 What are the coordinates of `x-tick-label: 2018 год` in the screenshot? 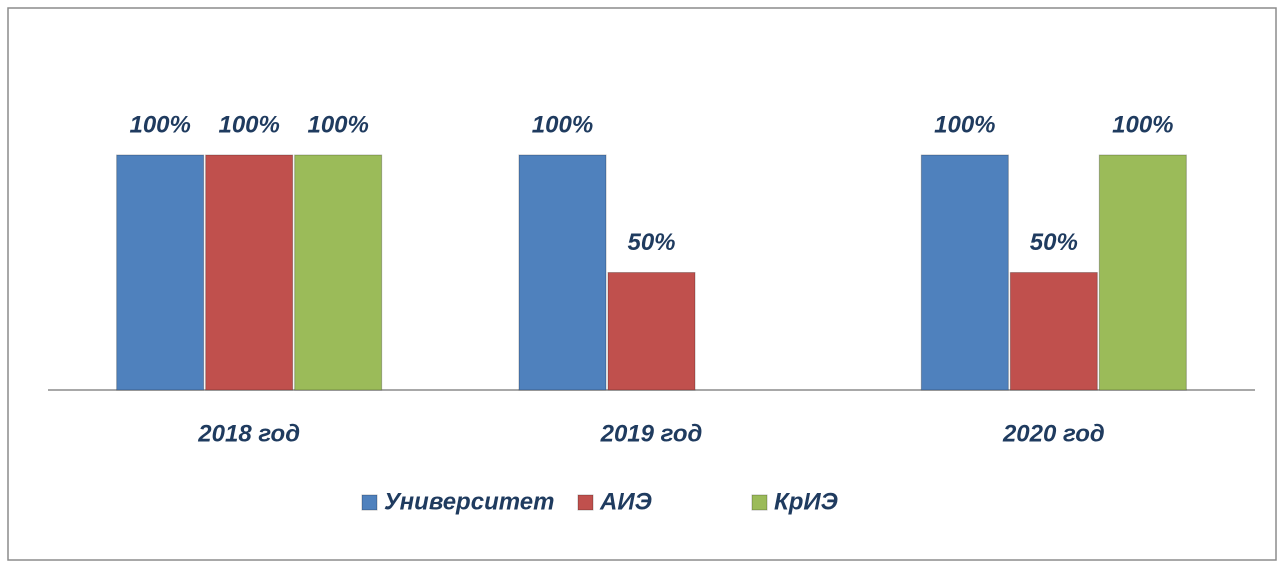 It's located at (248, 433).